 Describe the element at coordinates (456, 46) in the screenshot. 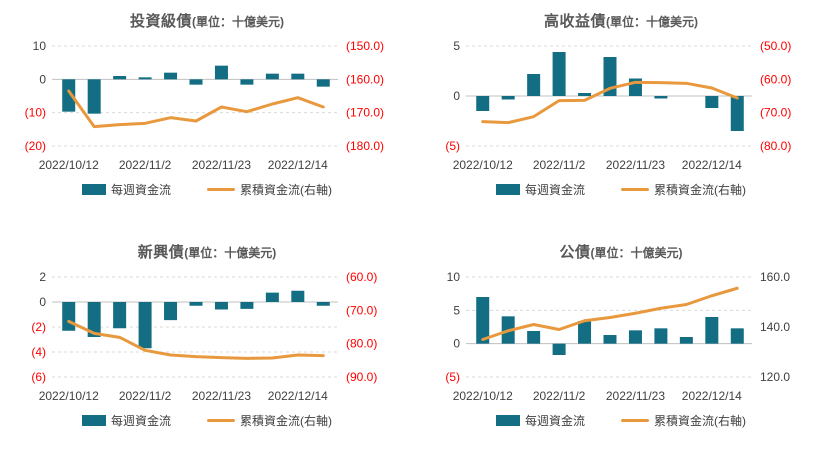

I see `left-axis-tick-label: 5` at that location.